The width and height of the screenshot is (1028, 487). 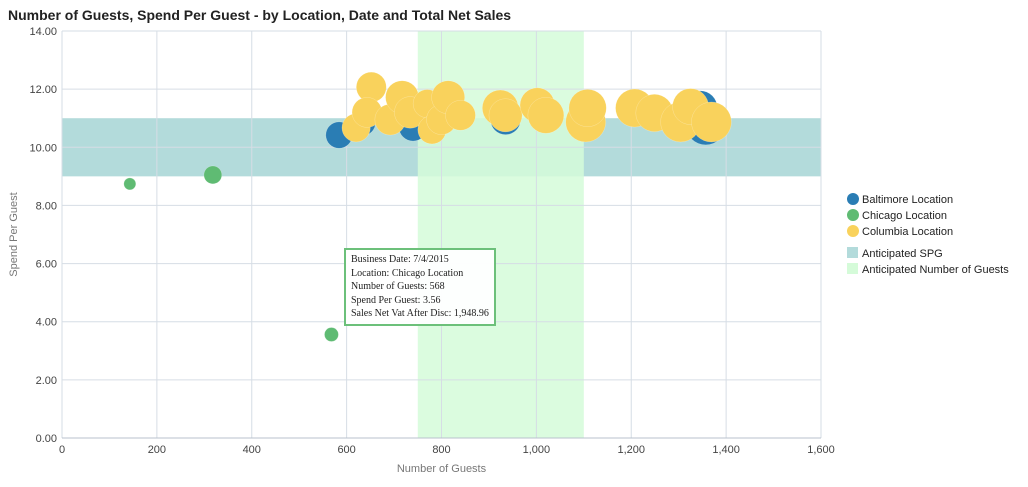 What do you see at coordinates (407, 273) in the screenshot?
I see `tooltip-location: Location: Chicago Location` at bounding box center [407, 273].